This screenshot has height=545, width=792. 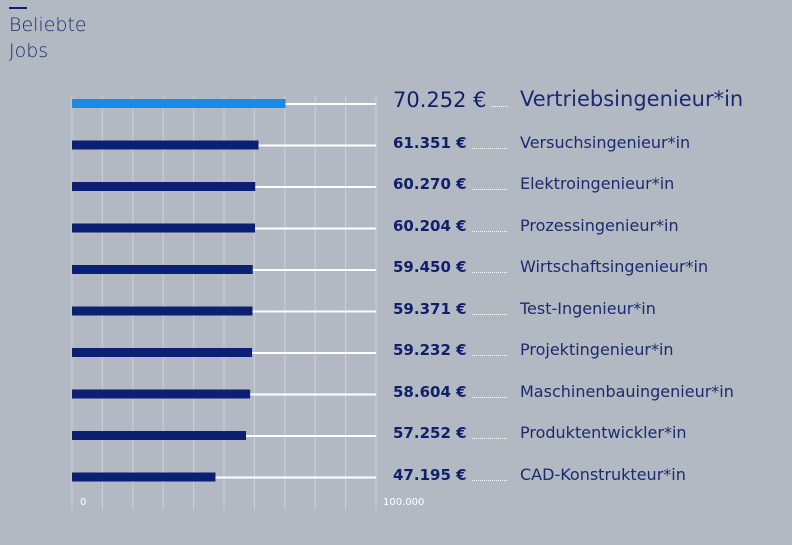 I want to click on value-label: 60.204 €, so click(x=430, y=225).